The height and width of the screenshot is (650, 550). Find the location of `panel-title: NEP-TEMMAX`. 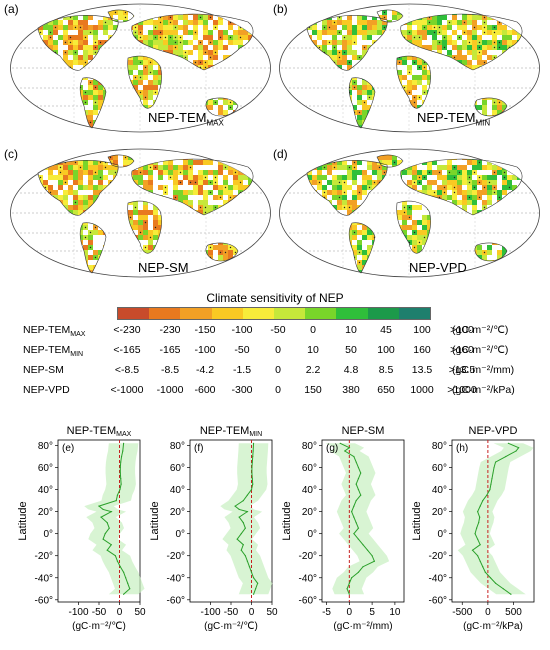

panel-title: NEP-TEMMAX is located at coordinates (99, 431).